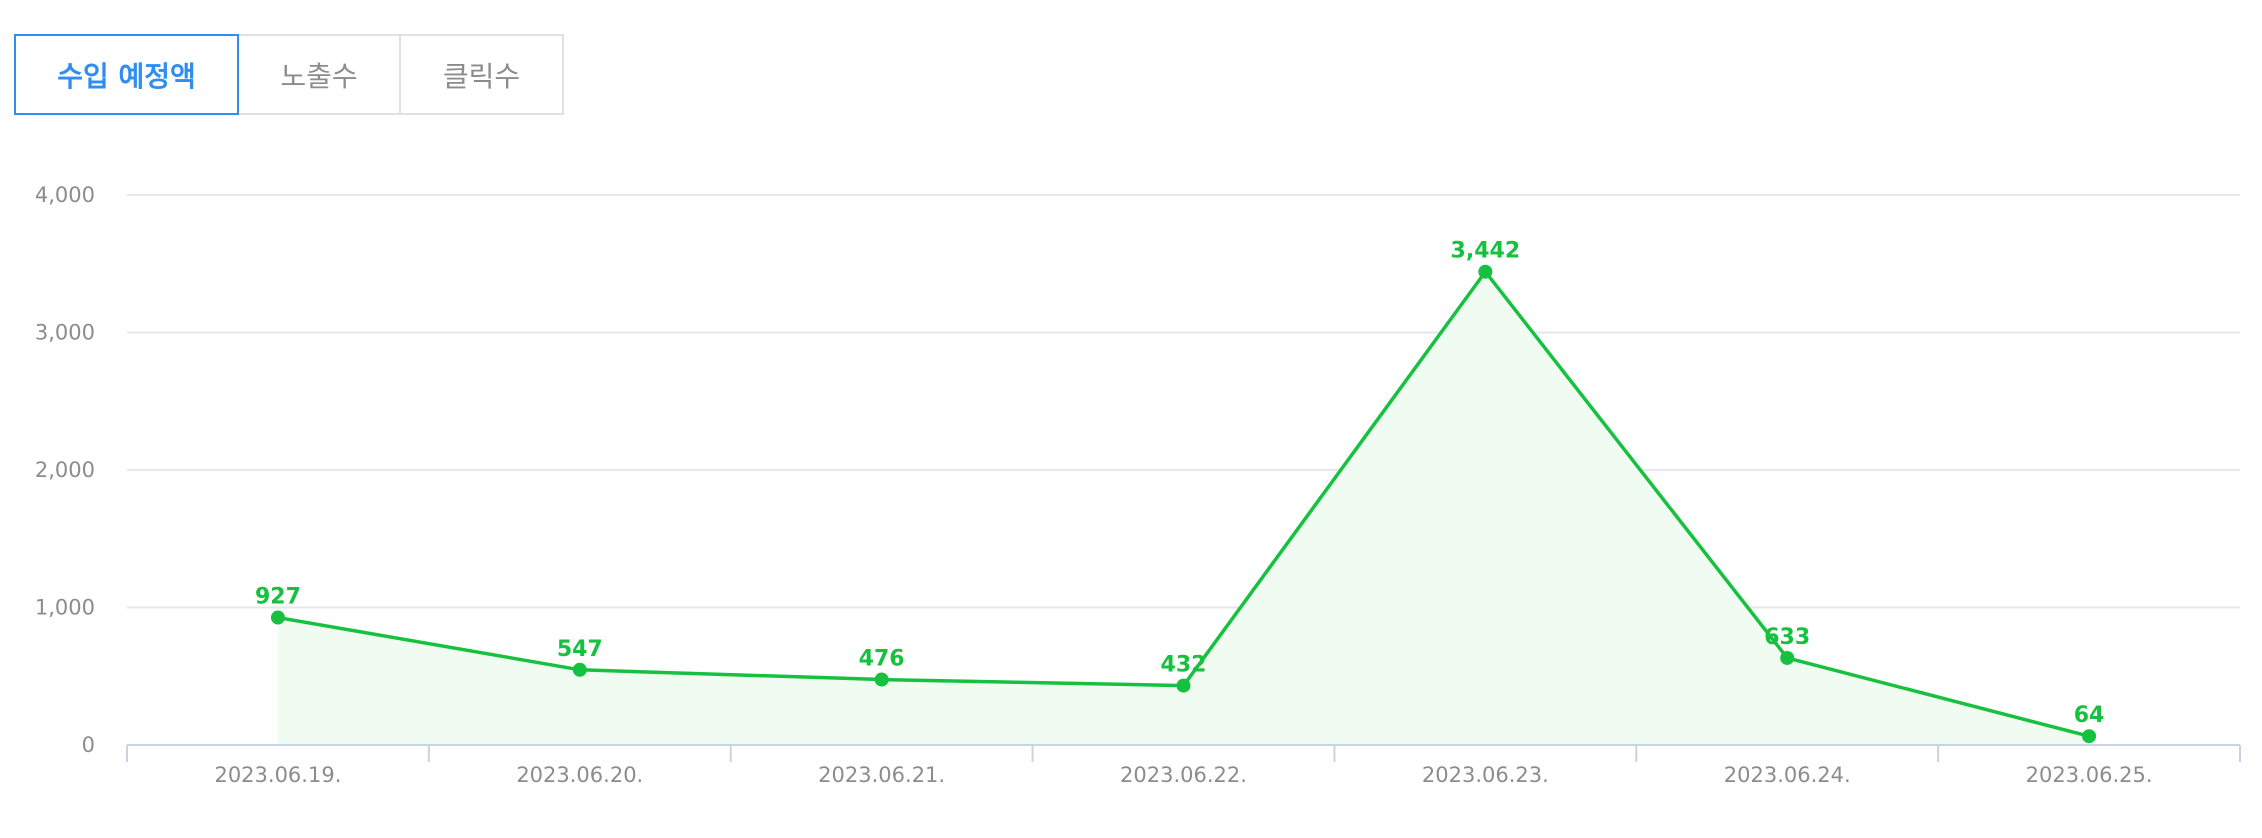 This screenshot has width=2262, height=838. Describe the element at coordinates (1485, 775) in the screenshot. I see `x-tick-label: 2023.06.23.` at that location.